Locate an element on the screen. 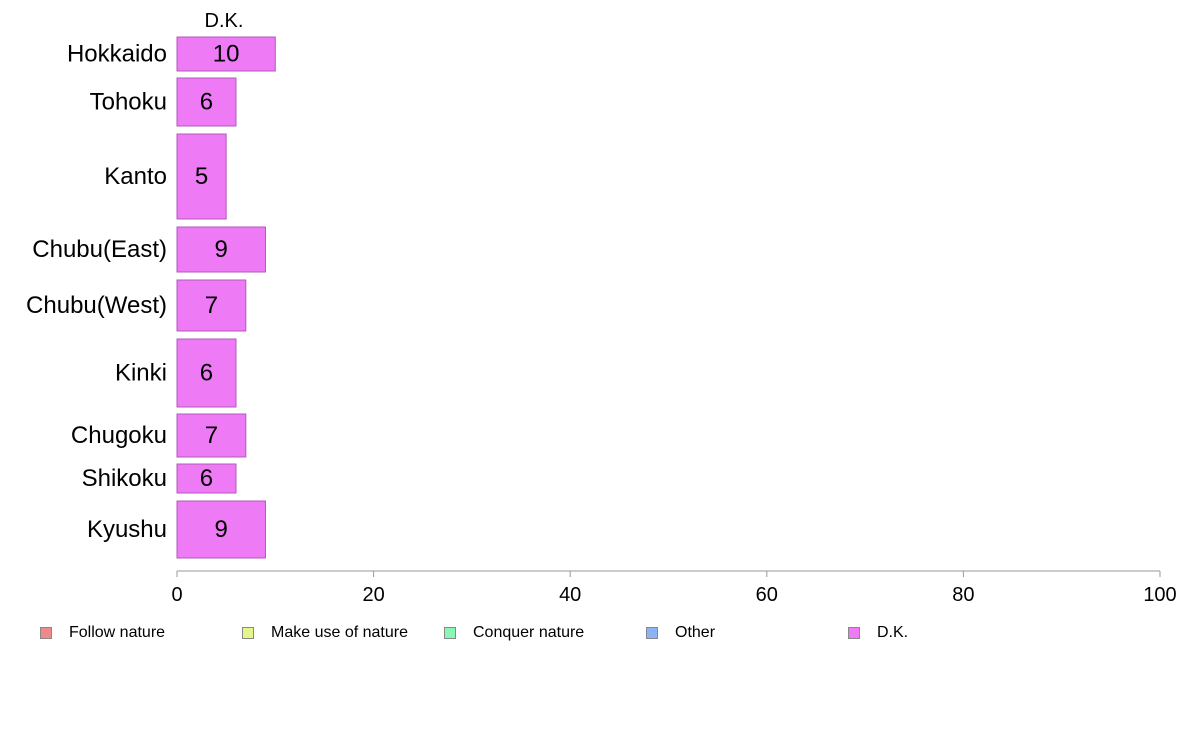 This screenshot has width=1188, height=736. x-tick-label: 60 is located at coordinates (767, 595).